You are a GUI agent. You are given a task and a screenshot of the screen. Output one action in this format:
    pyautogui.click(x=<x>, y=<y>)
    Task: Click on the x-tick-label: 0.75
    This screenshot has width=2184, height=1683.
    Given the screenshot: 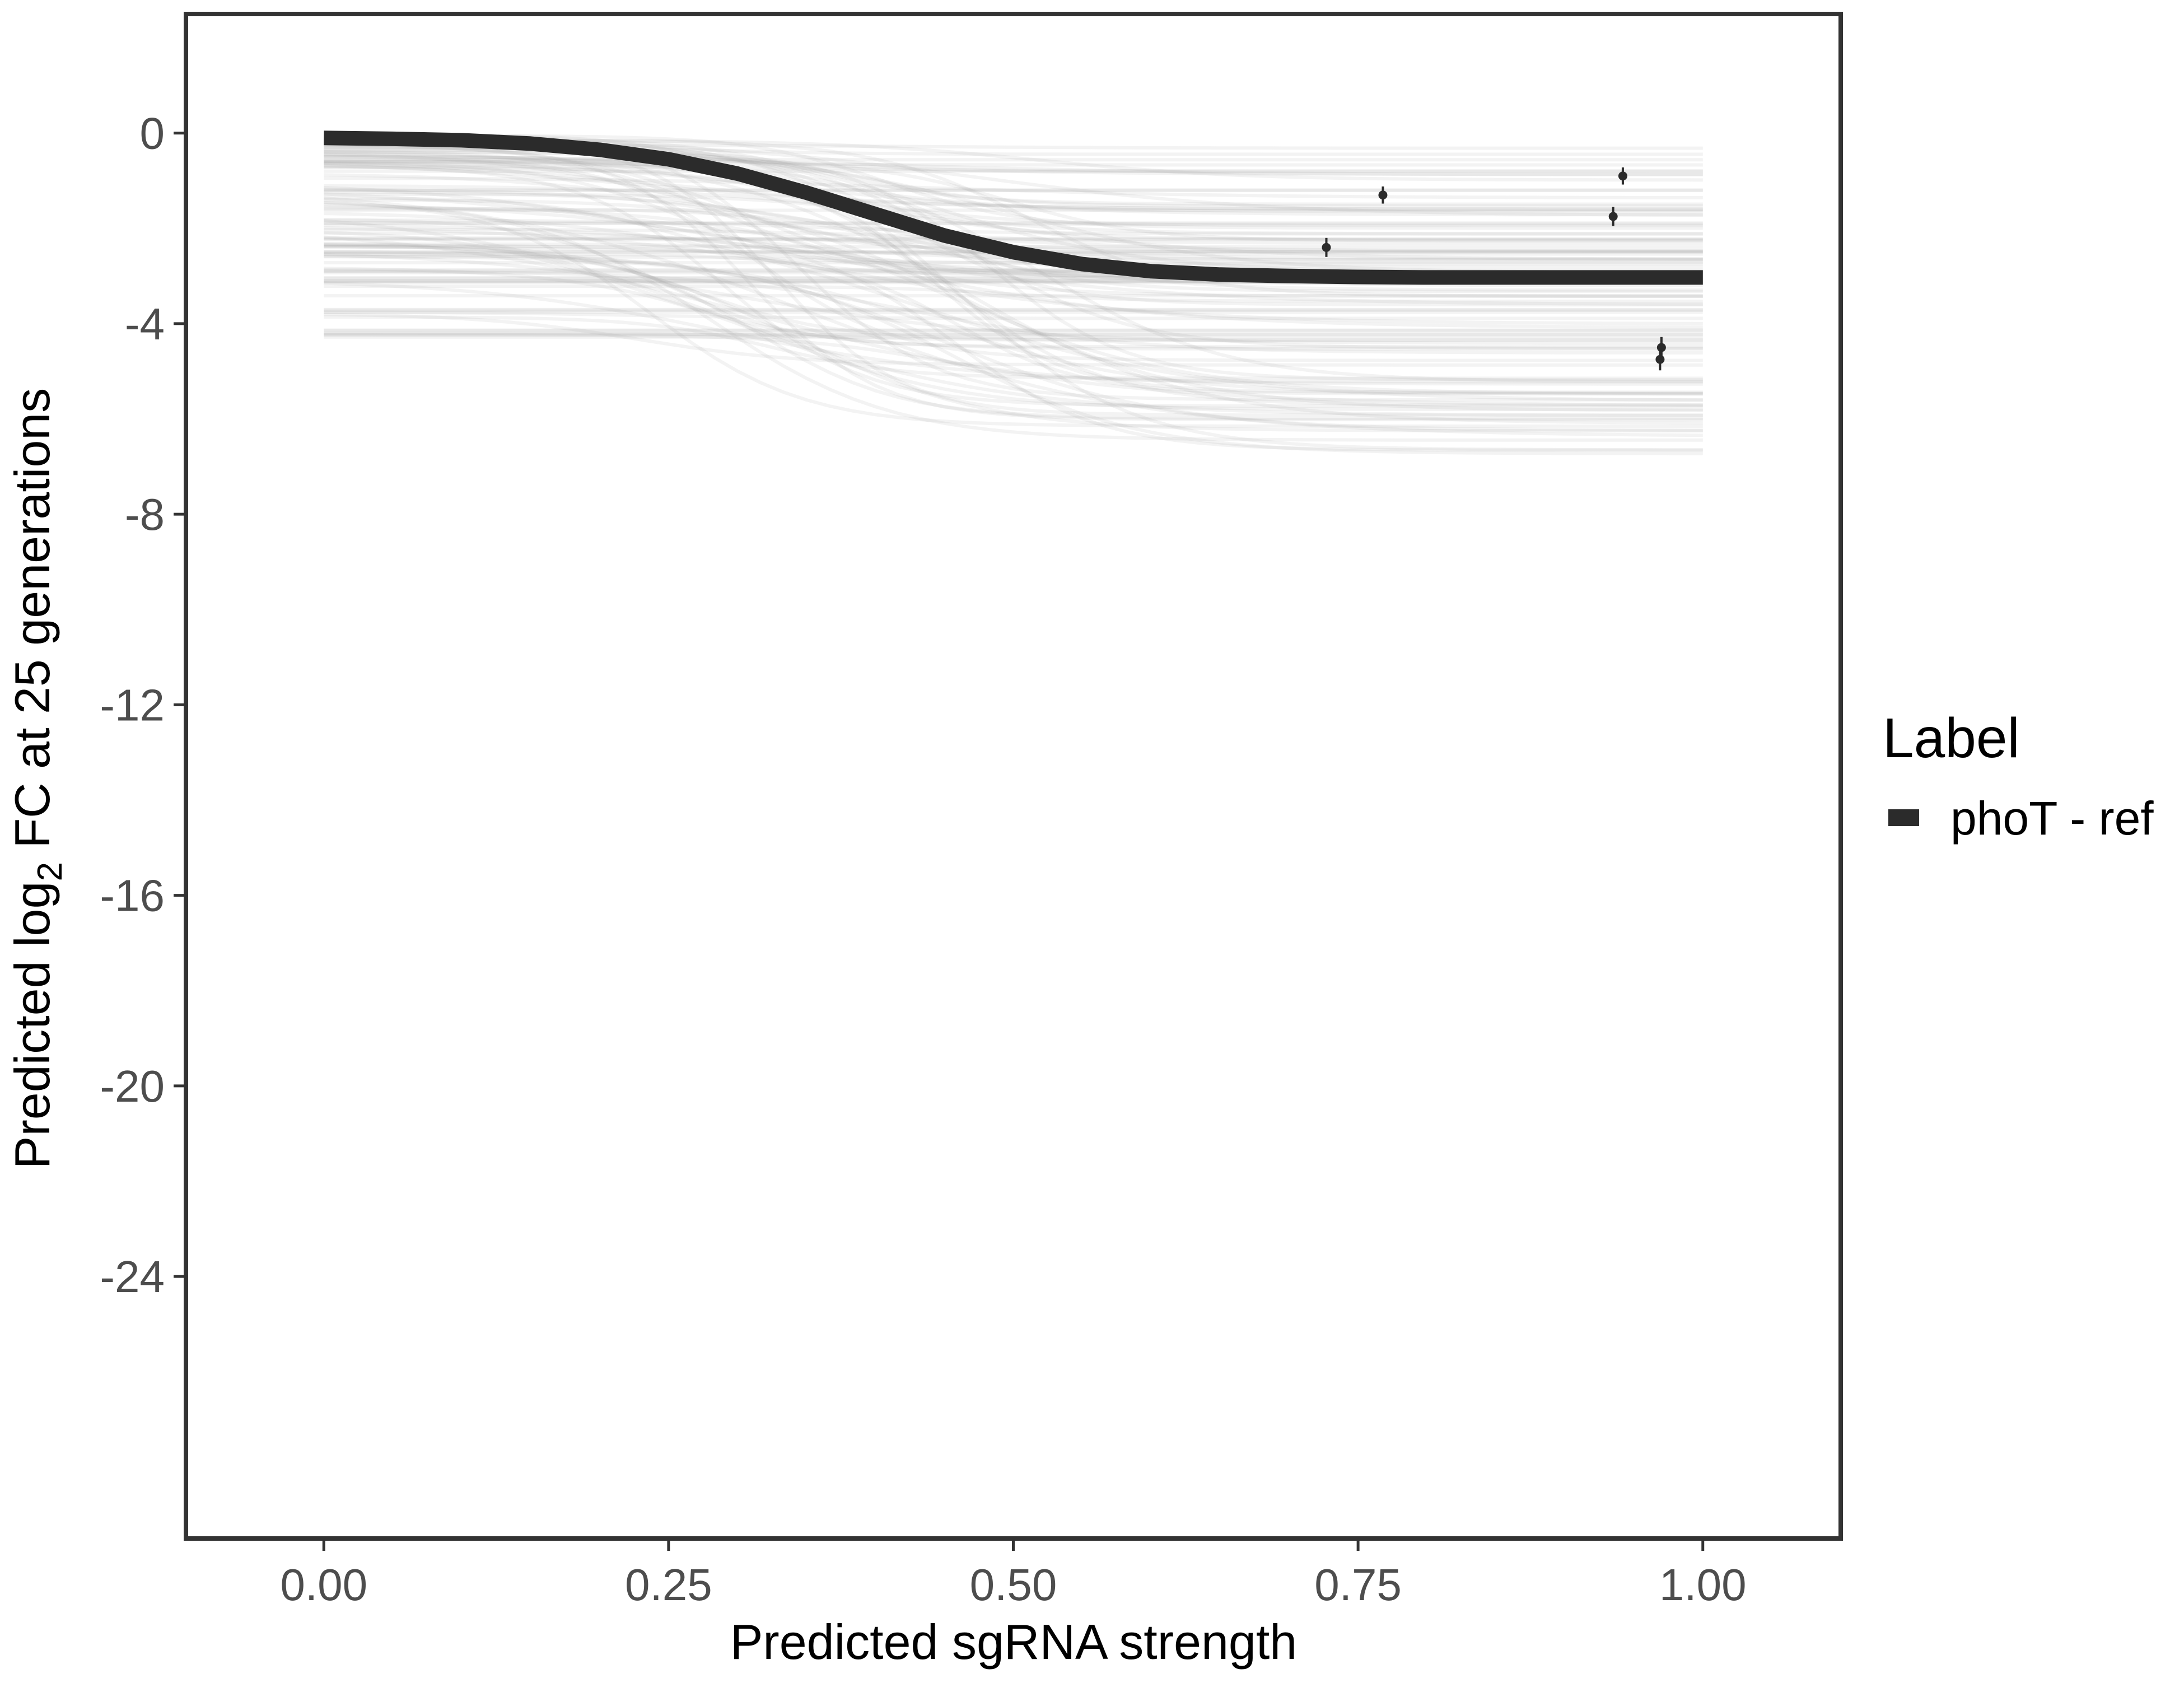 What is the action you would take?
    pyautogui.click(x=1358, y=1585)
    